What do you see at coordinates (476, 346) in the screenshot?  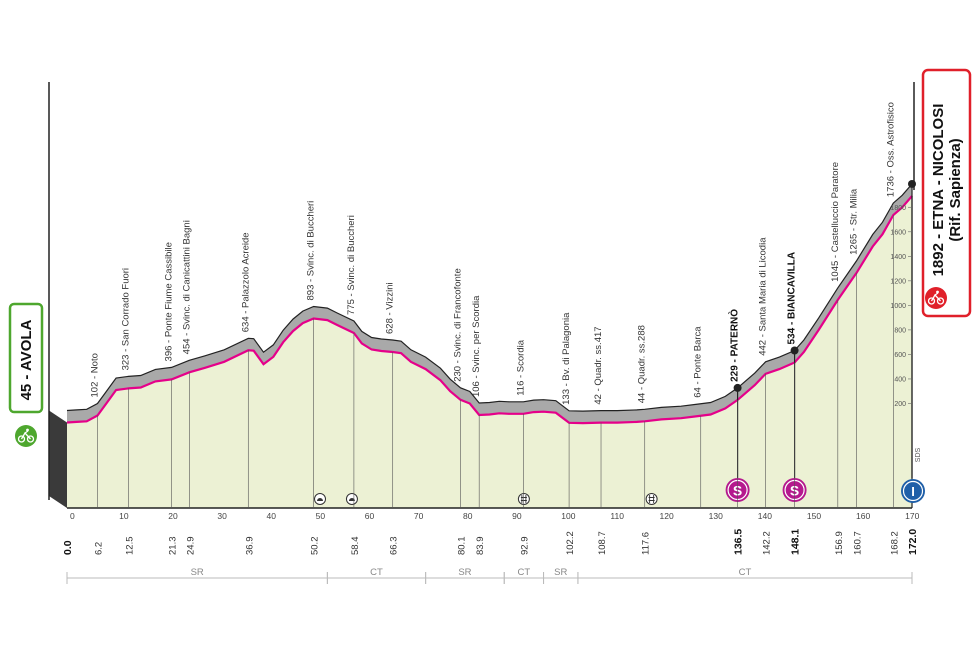 I see `place-label: 106 - Svinc. per Scordia` at bounding box center [476, 346].